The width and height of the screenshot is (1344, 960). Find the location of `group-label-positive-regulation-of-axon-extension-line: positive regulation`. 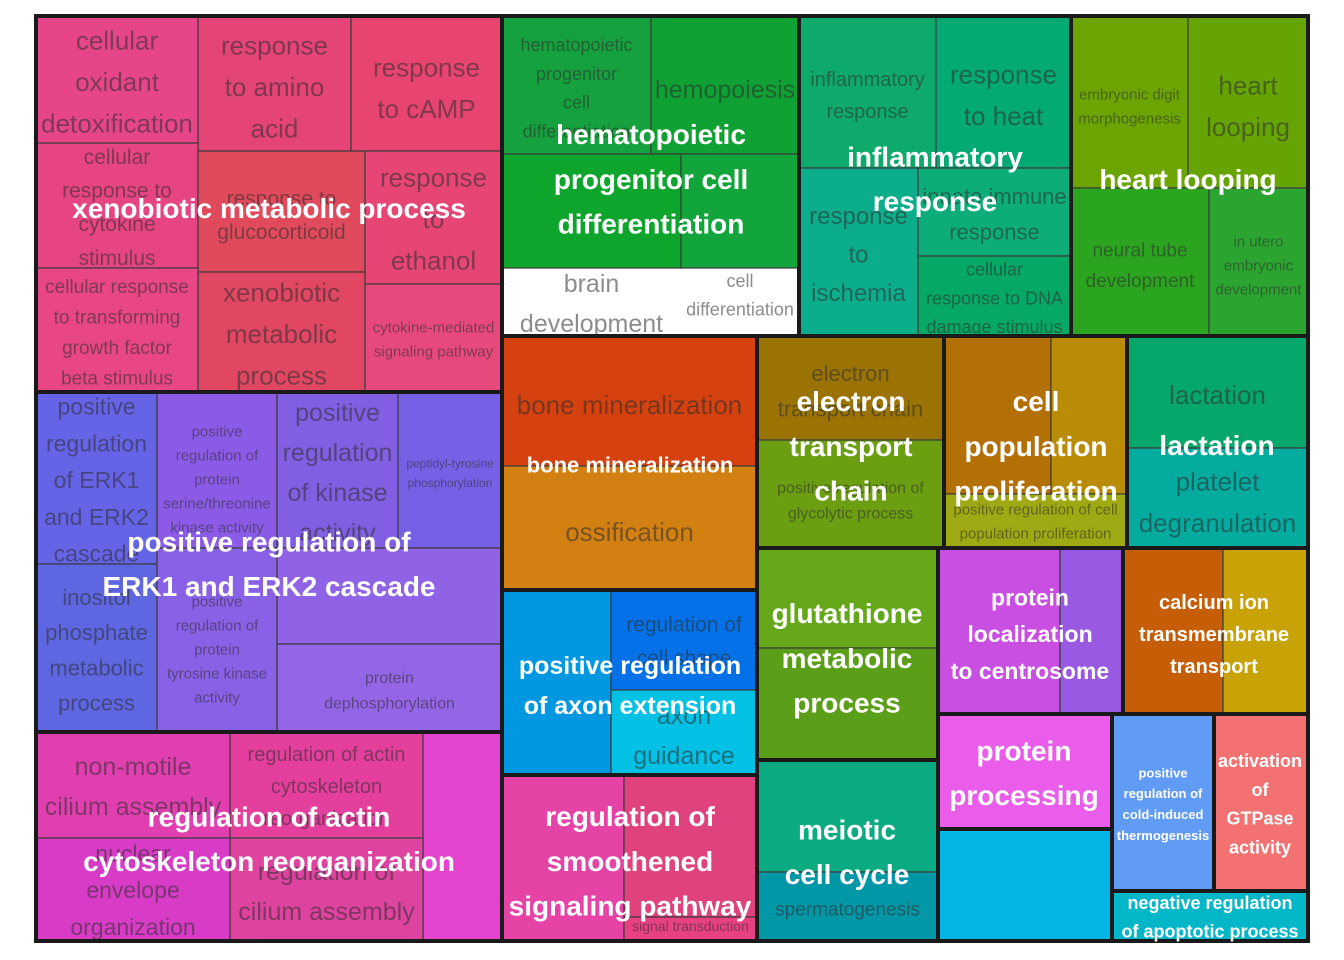

group-label-positive-regulation-of-axon-extension-line: positive regulation is located at coordinates (630, 666).